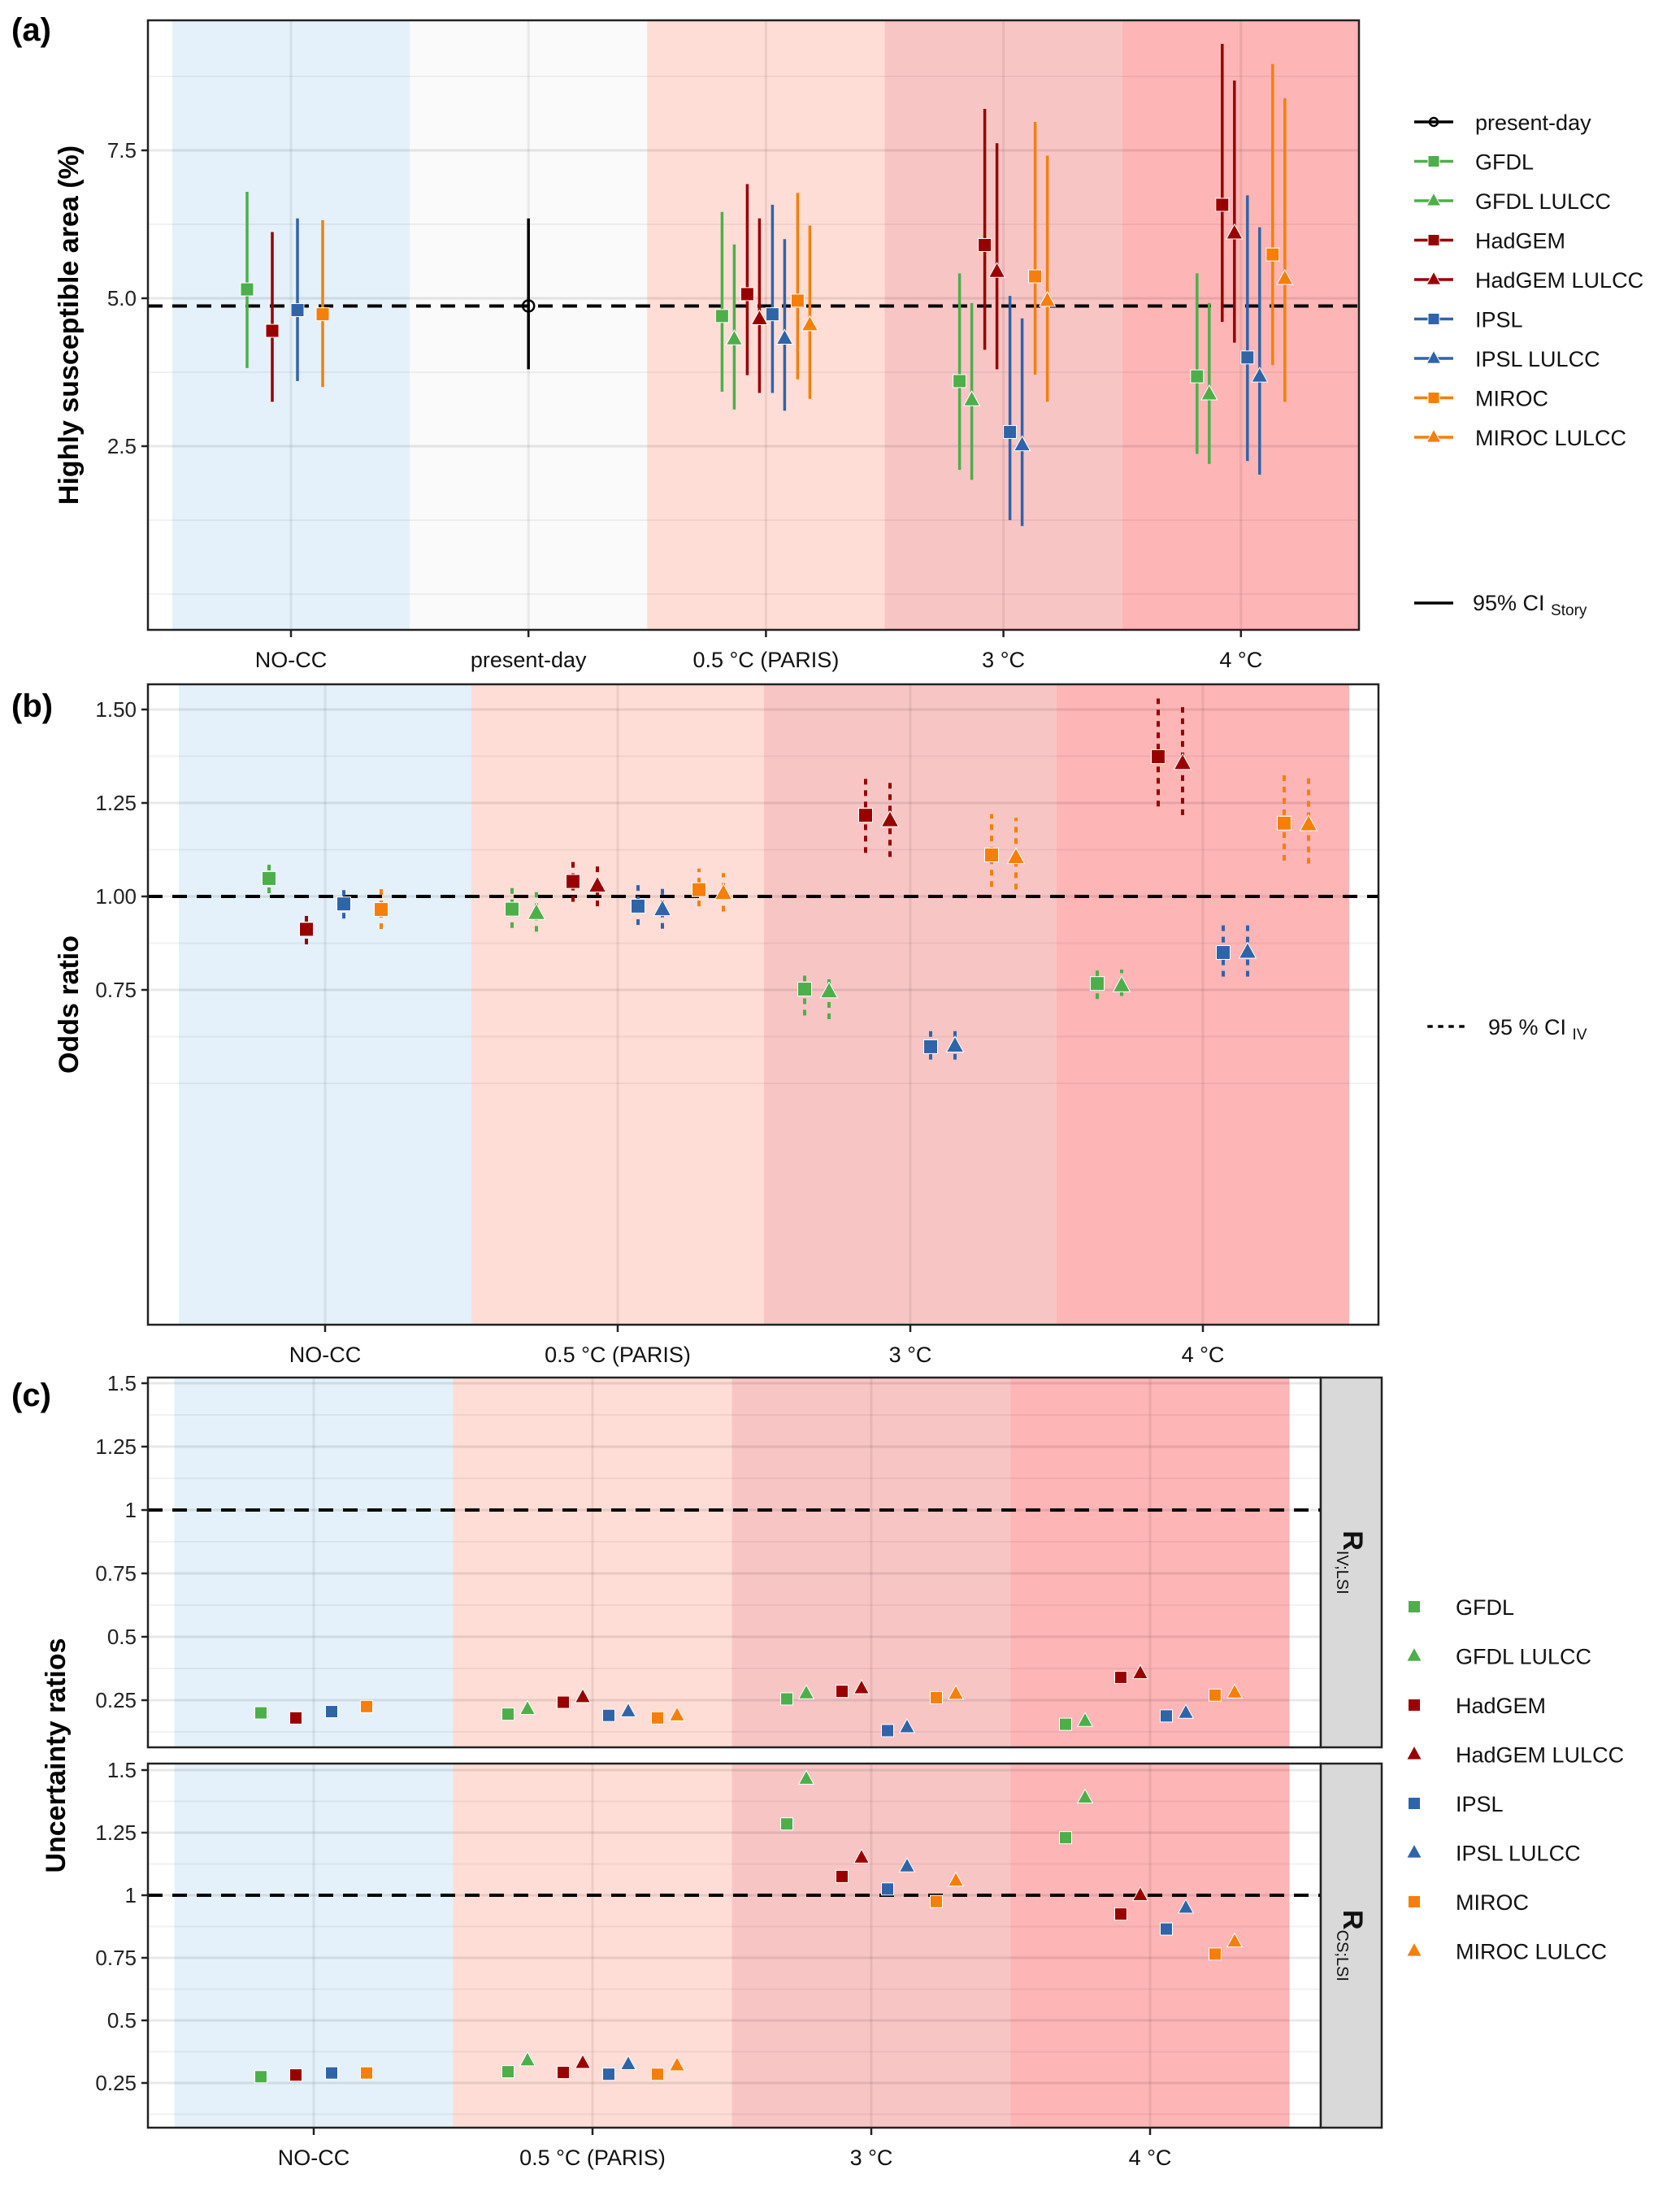 The height and width of the screenshot is (2187, 1680). What do you see at coordinates (1477, 1706) in the screenshot?
I see `legend-item-hadgem: HadGEM` at bounding box center [1477, 1706].